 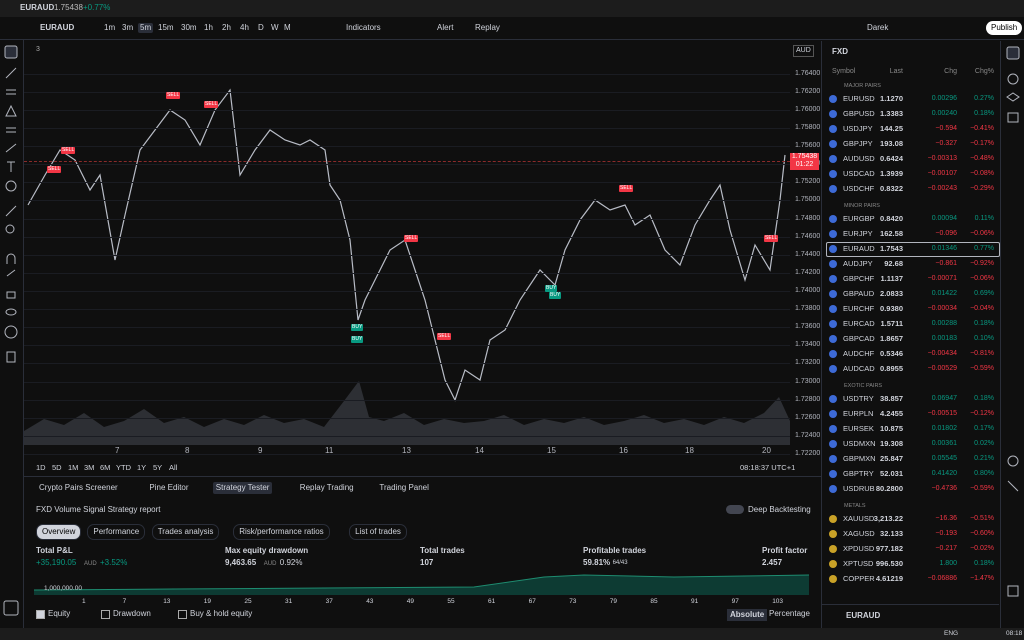 What do you see at coordinates (185, 532) in the screenshot?
I see `report-tab: Trades analysis` at bounding box center [185, 532].